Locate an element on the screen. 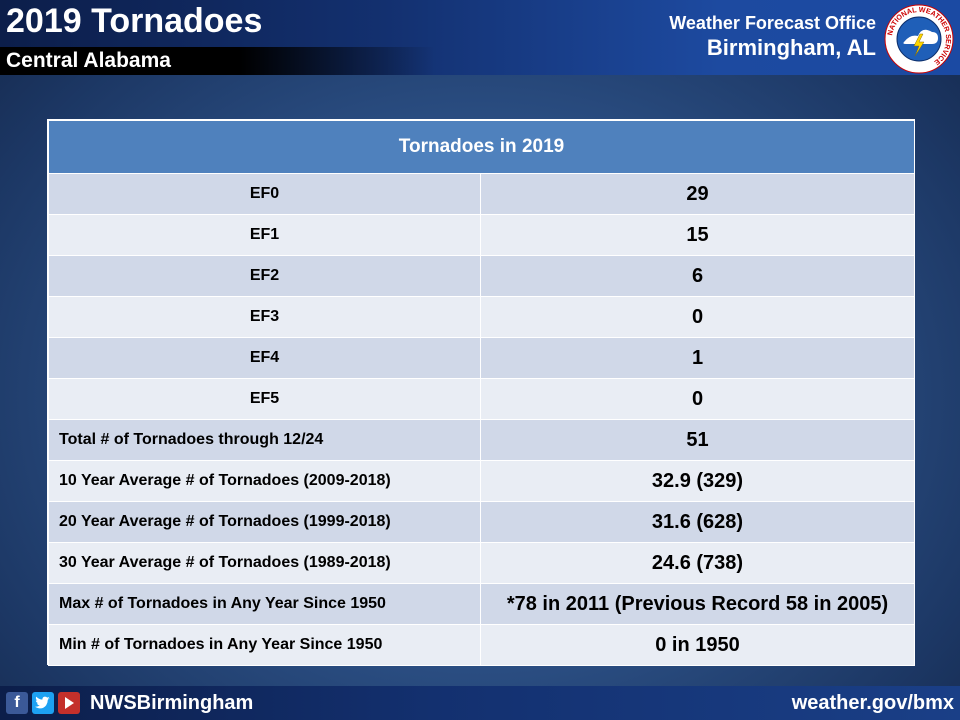 The height and width of the screenshot is (720, 960). facebook-icon: f is located at coordinates (17, 703).